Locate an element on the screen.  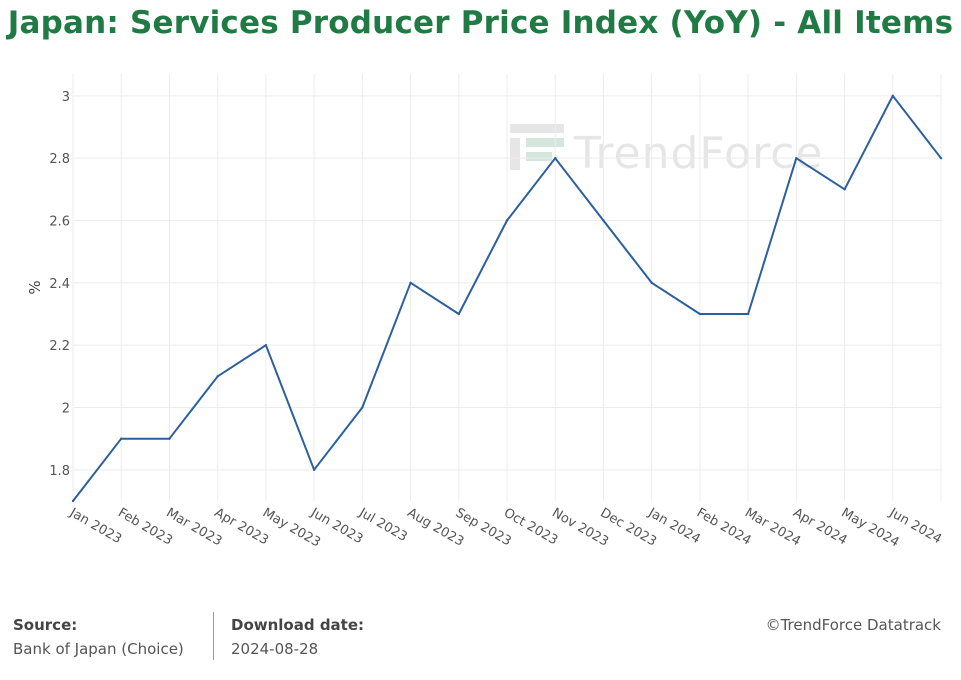
trendforce-logo-icon is located at coordinates (537, 147).